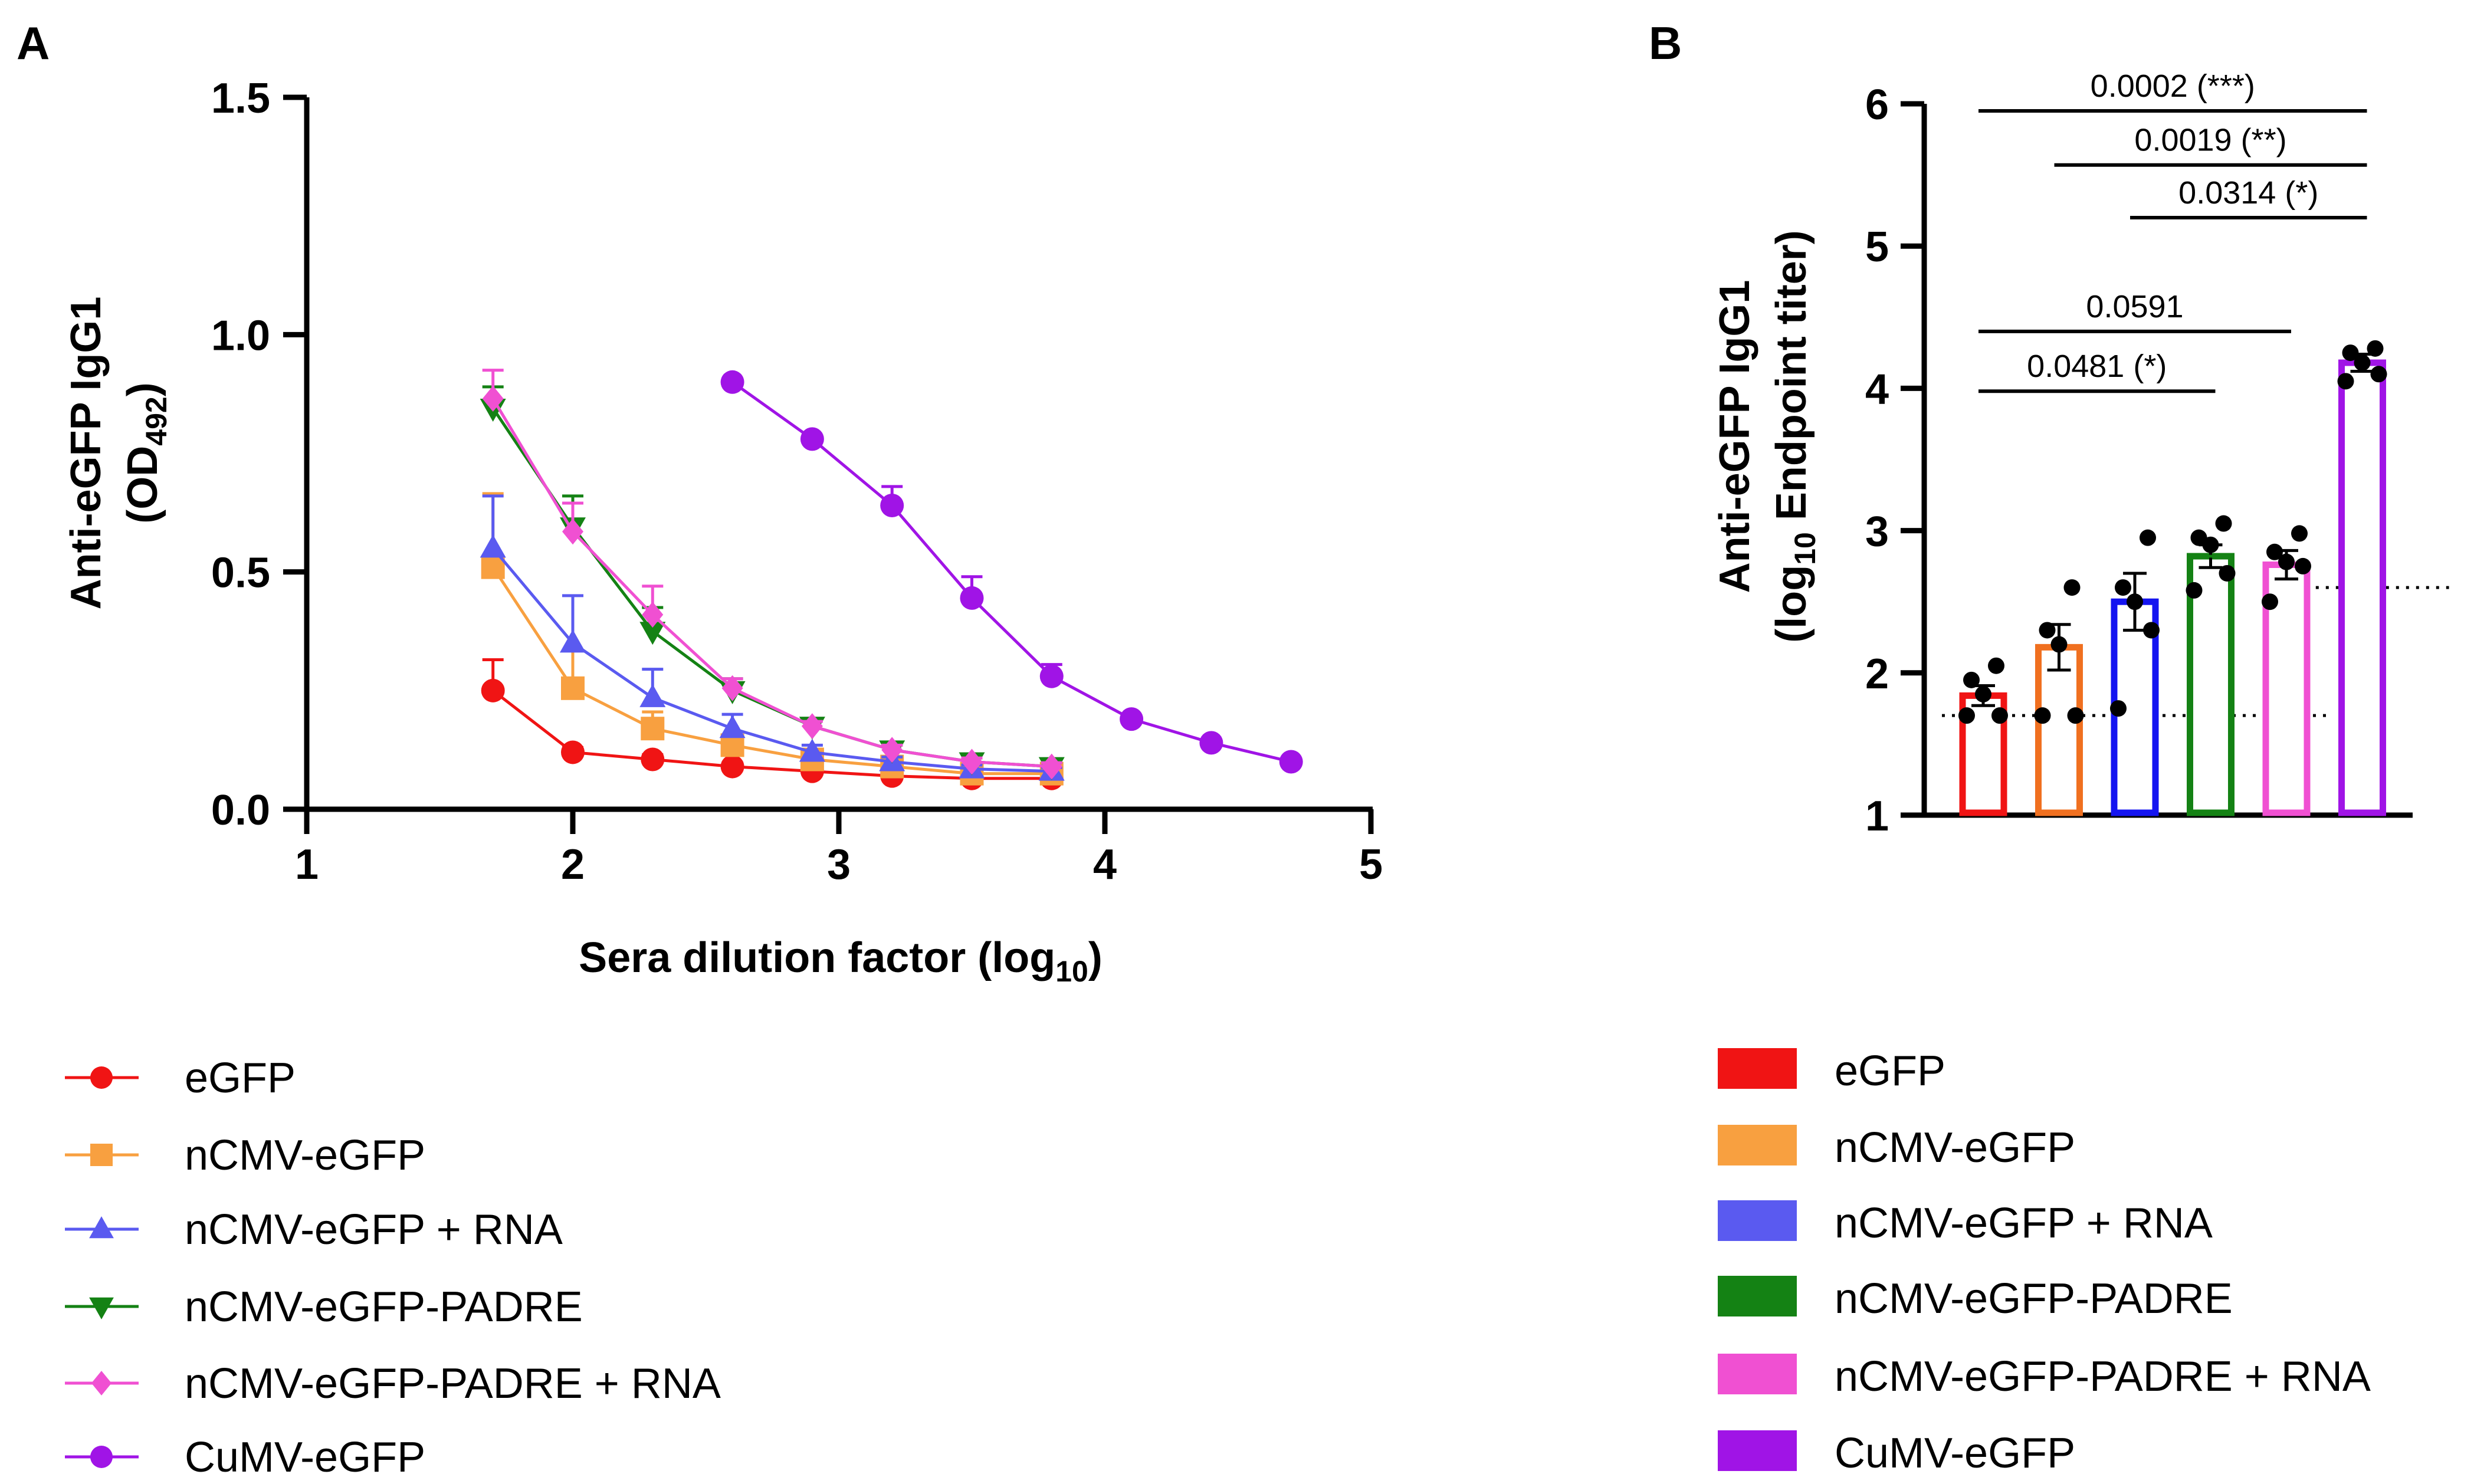 The height and width of the screenshot is (1484, 2474). Describe the element at coordinates (453, 1383) in the screenshot. I see `legend-a-label: nCMV-eGFP-PADRE + RNA` at that location.